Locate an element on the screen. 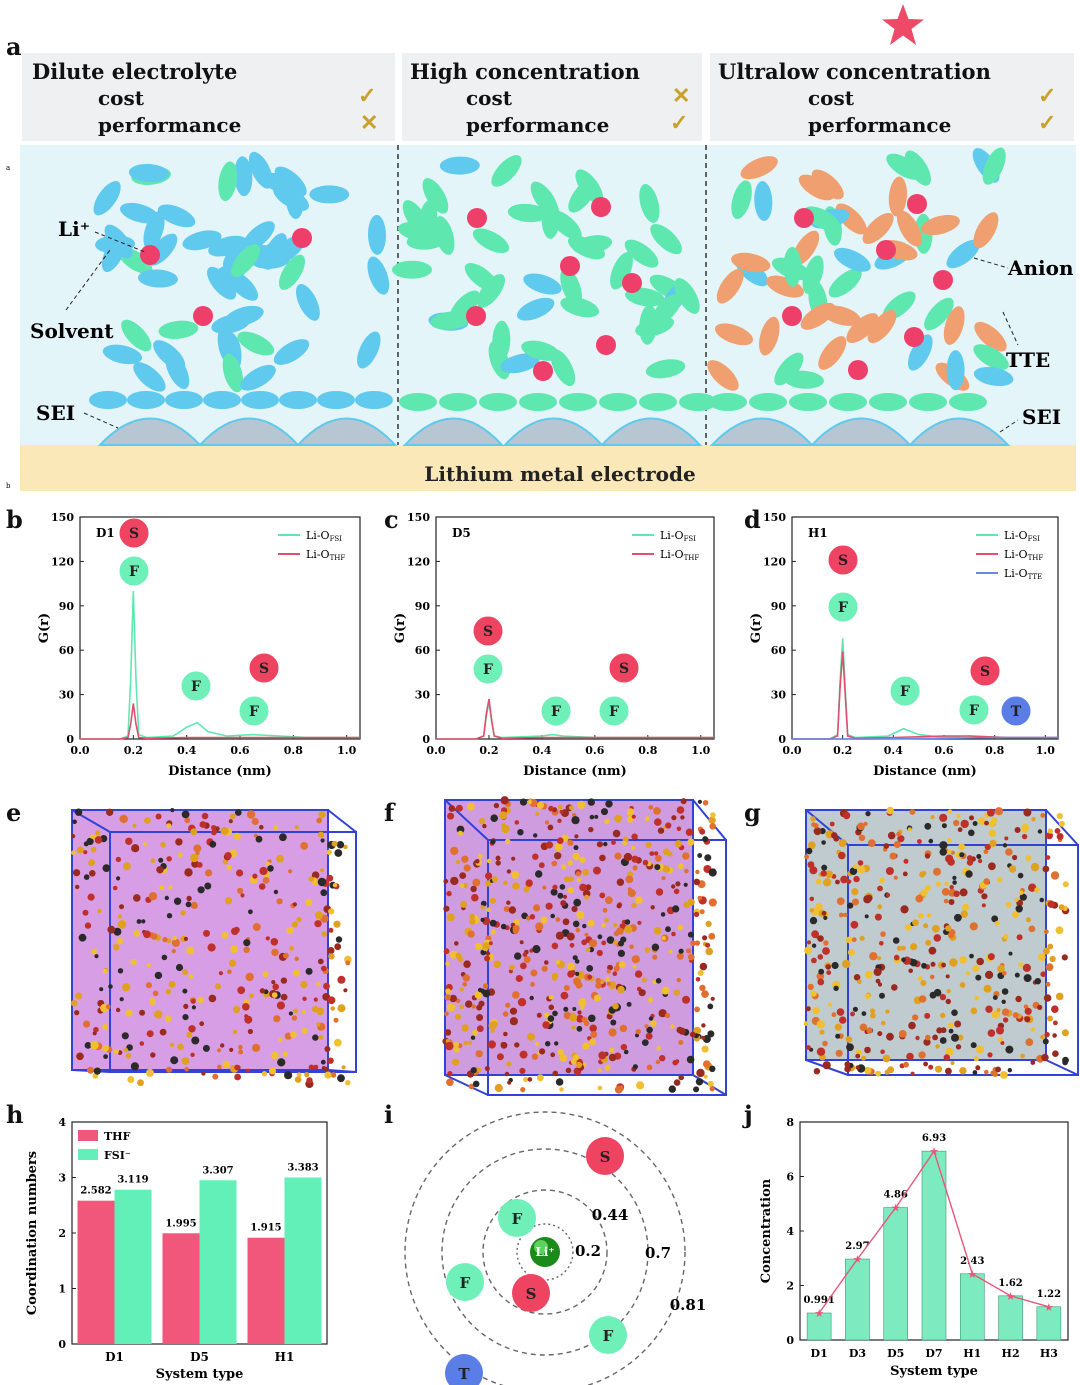 Image resolution: width=1080 pixels, height=1385 pixels. svg-text: S is located at coordinates (531, 1294).